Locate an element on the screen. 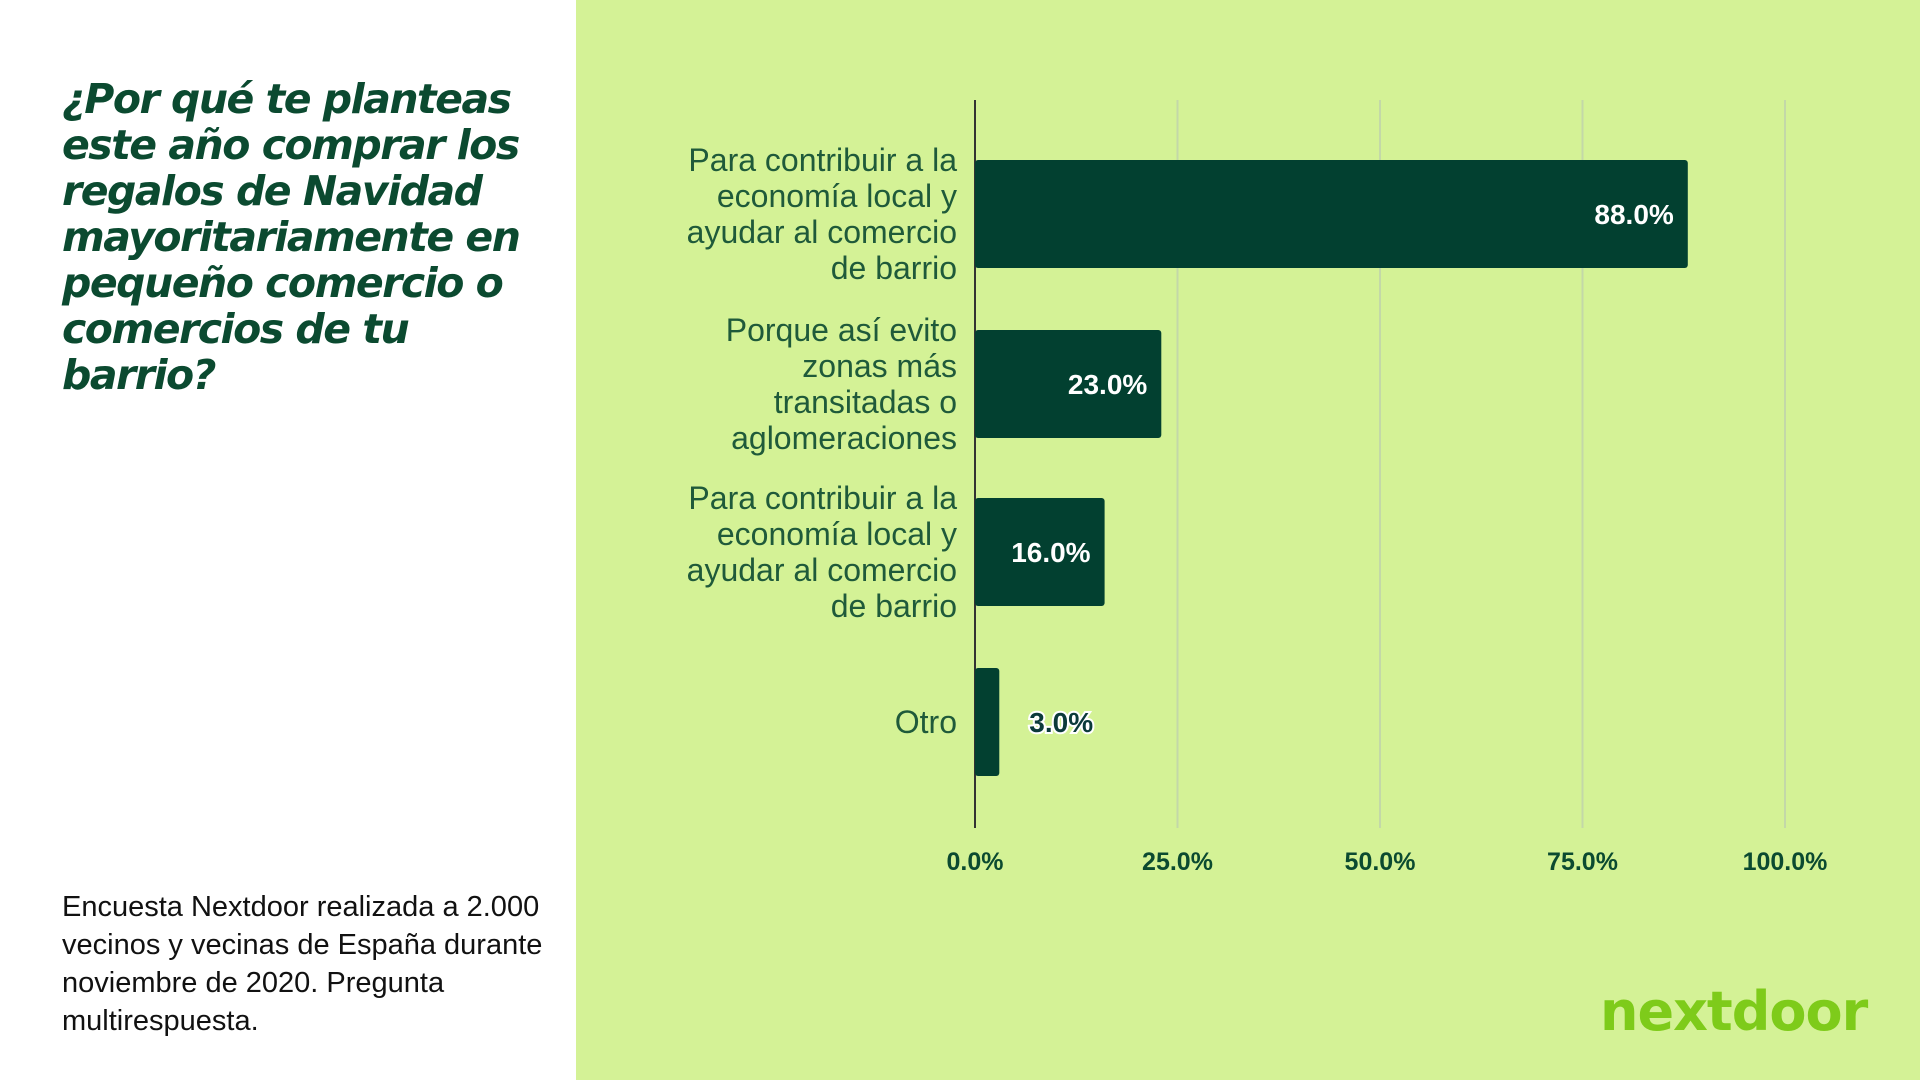  data-label: 3.0% is located at coordinates (1061, 722).